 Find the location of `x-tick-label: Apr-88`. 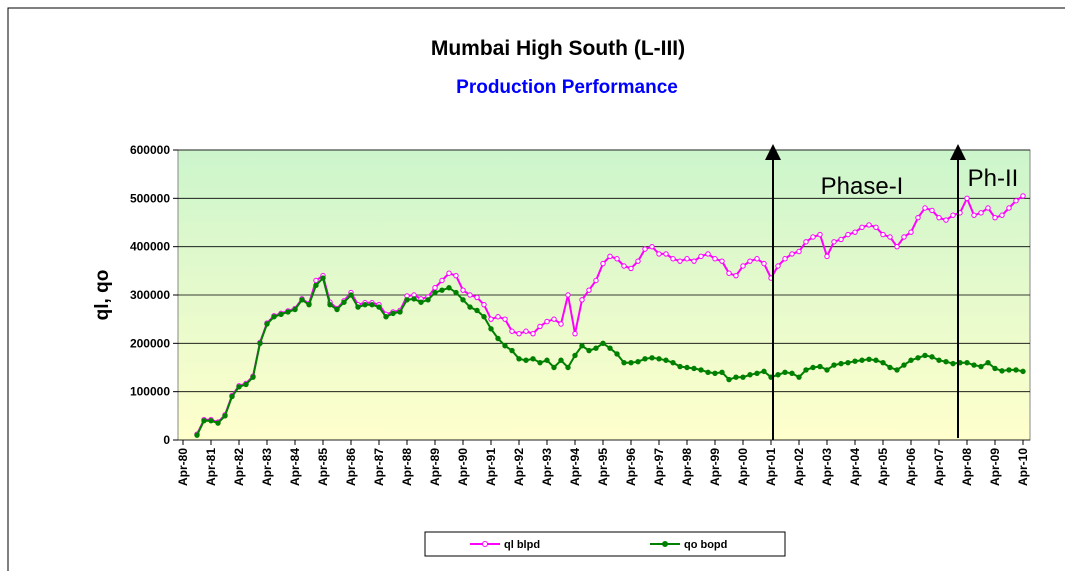

x-tick-label: Apr-88 is located at coordinates (407, 467).